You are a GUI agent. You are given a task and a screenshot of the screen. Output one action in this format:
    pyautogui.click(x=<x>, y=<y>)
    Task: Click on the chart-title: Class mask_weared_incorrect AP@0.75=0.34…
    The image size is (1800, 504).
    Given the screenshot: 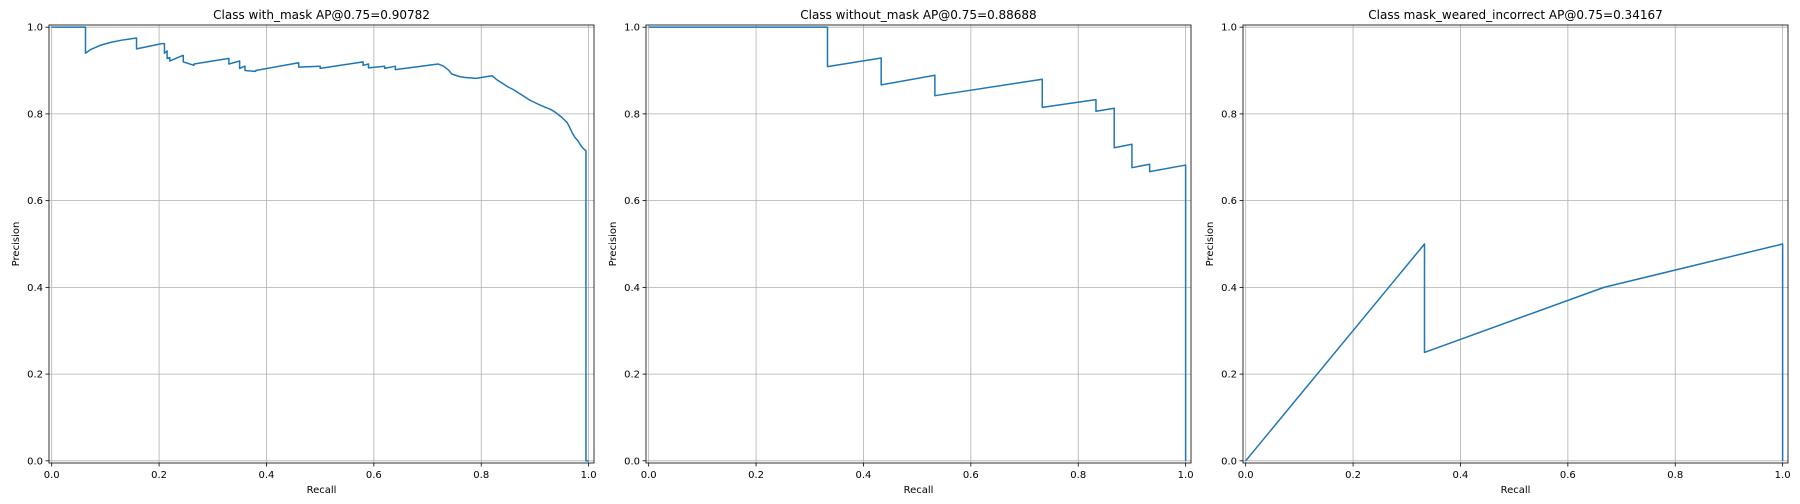 What is the action you would take?
    pyautogui.click(x=1515, y=15)
    